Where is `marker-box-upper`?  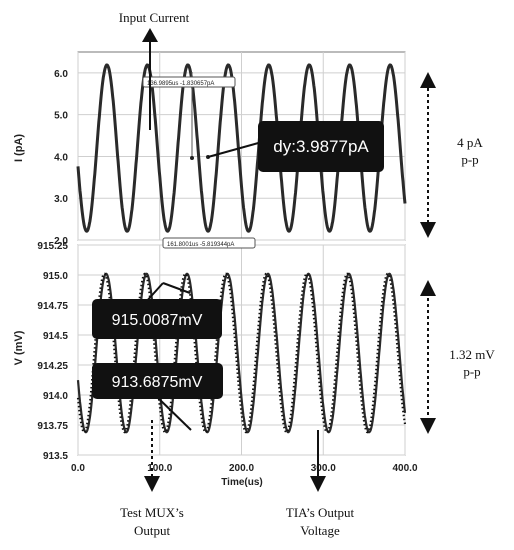 marker-box-upper is located at coordinates (189, 82).